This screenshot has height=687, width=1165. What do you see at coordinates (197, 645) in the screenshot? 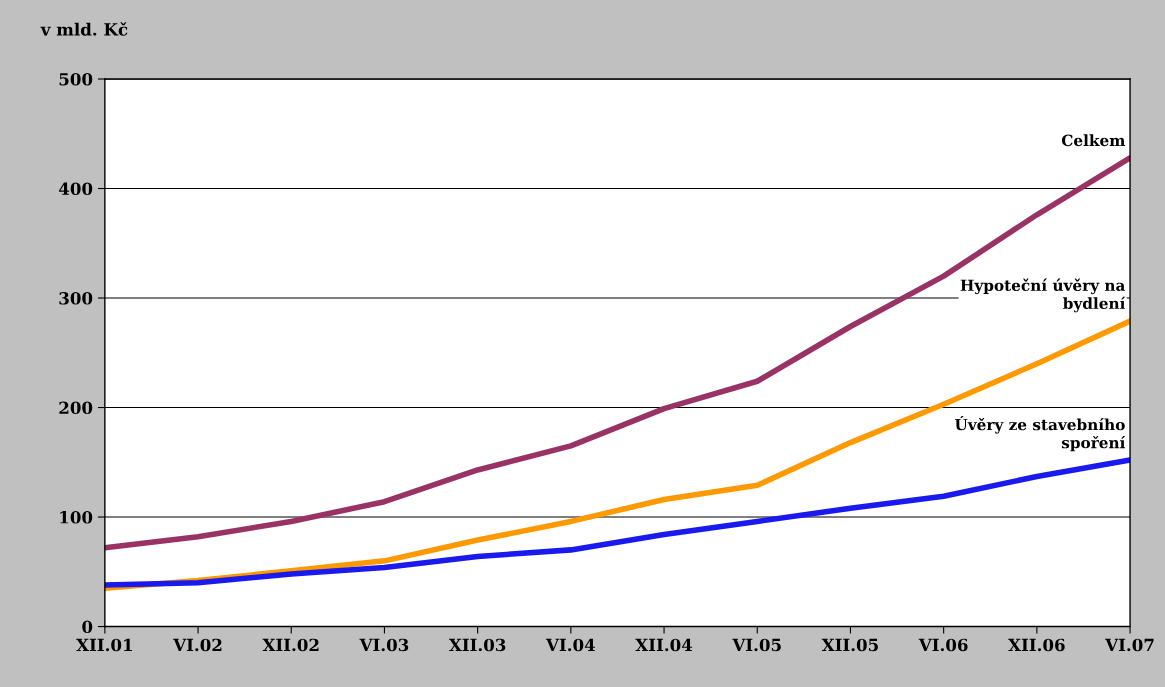
I see `x-tick-label: VI.02` at bounding box center [197, 645].